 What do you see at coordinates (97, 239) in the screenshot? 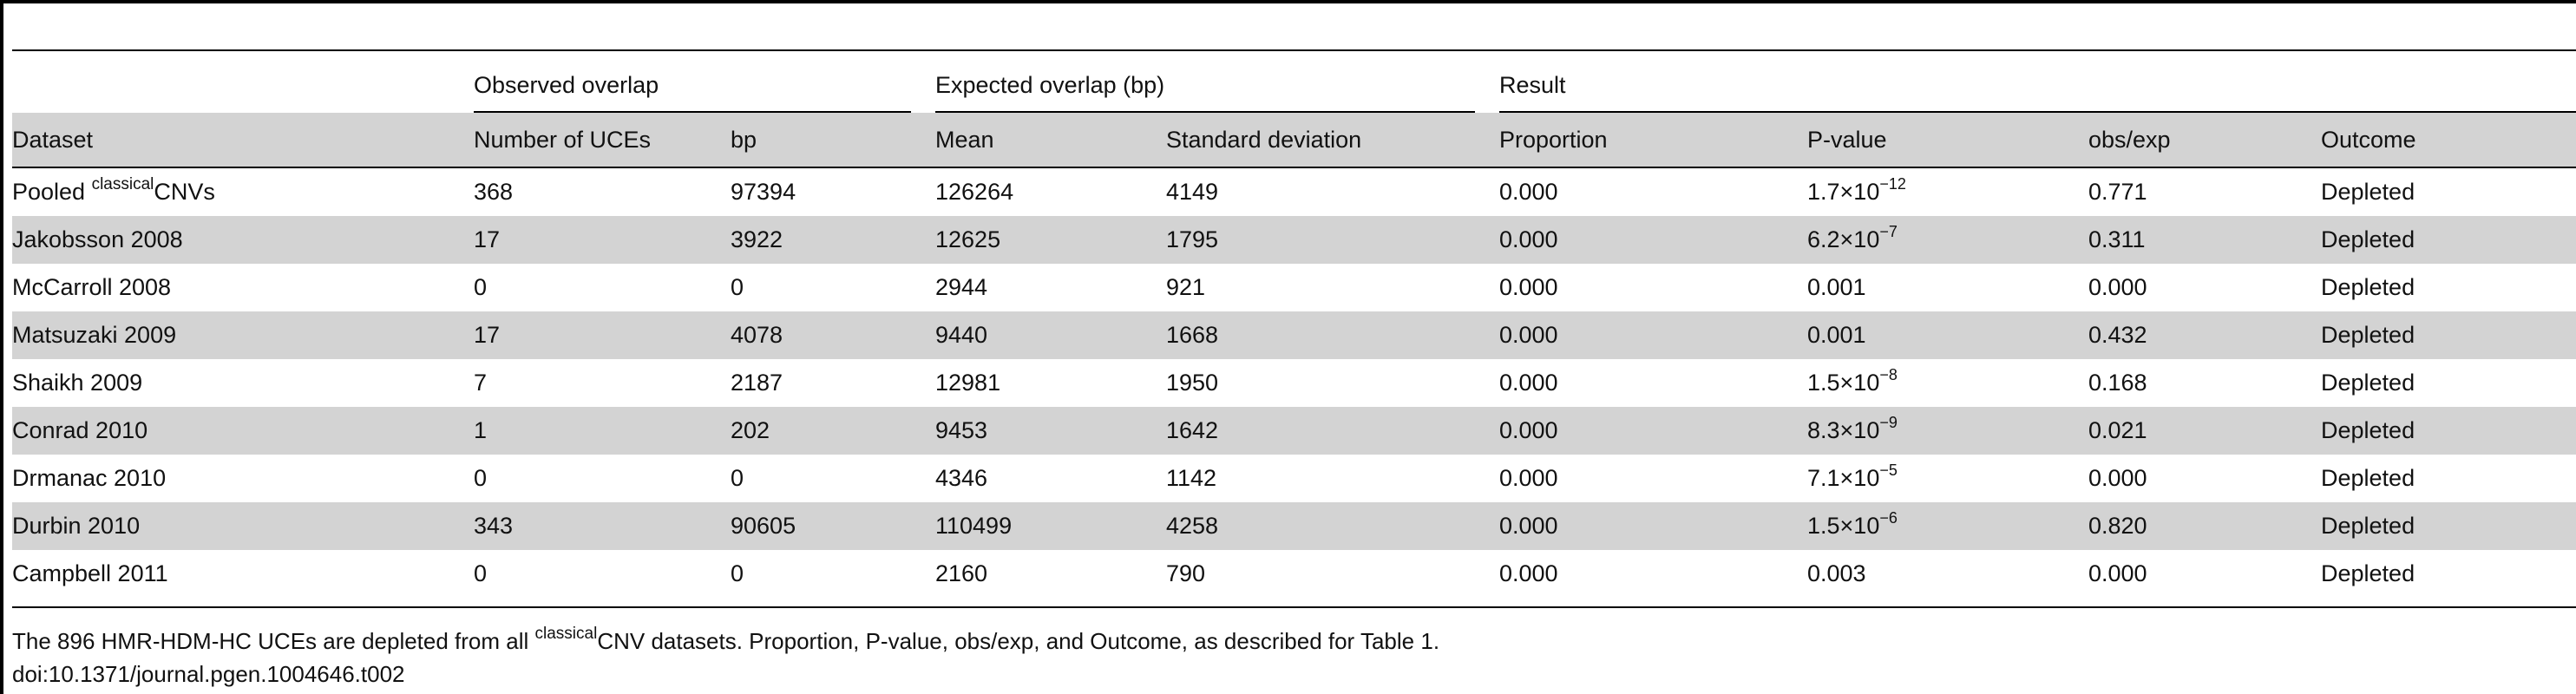
I see `dataset-name: Jakobsson 2008` at bounding box center [97, 239].